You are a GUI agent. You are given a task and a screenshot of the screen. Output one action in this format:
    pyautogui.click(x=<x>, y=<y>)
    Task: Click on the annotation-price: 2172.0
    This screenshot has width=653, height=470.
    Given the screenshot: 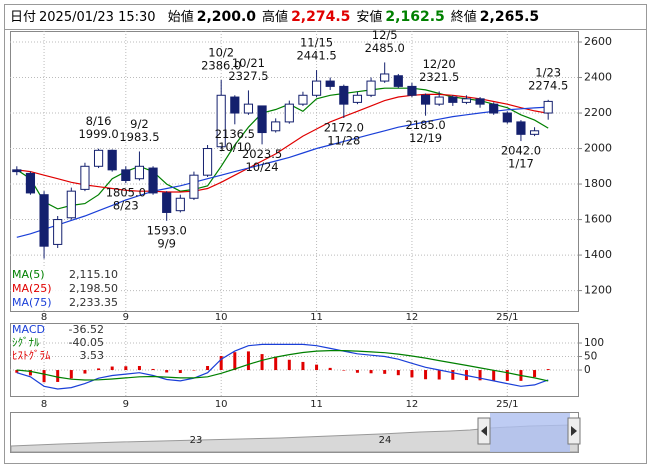 What is the action you would take?
    pyautogui.click(x=344, y=128)
    